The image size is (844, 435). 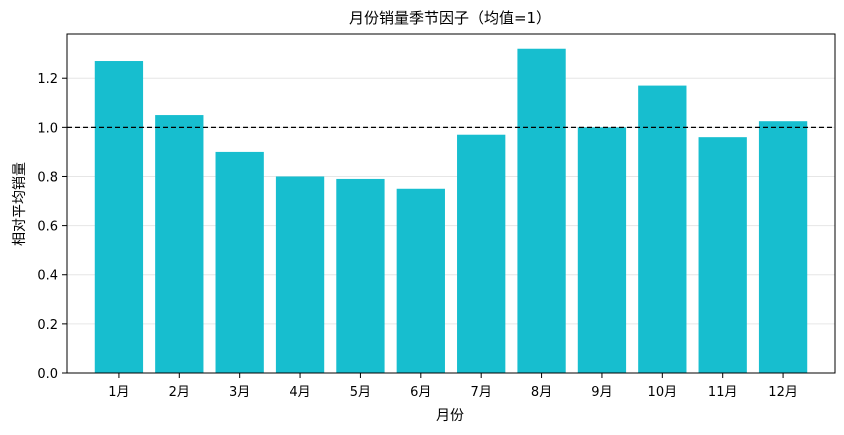 What do you see at coordinates (663, 392) in the screenshot?
I see `x-tick-label: 10月` at bounding box center [663, 392].